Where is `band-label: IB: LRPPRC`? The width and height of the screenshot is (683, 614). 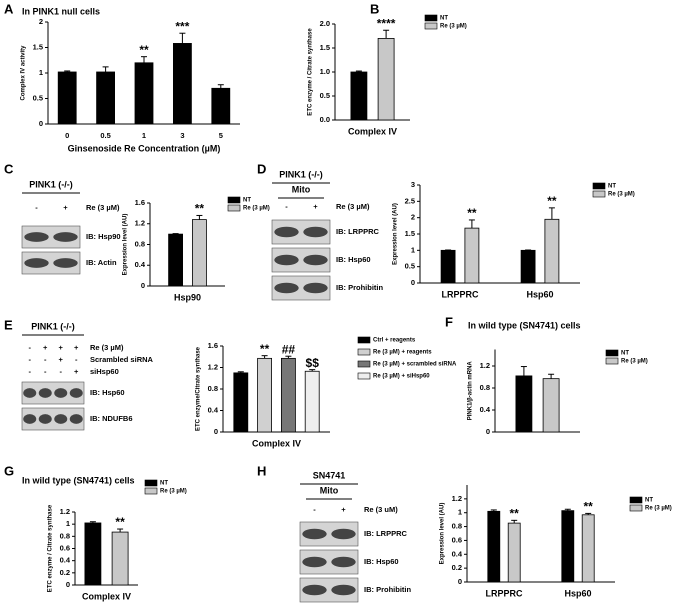 band-label: IB: LRPPRC is located at coordinates (386, 533).